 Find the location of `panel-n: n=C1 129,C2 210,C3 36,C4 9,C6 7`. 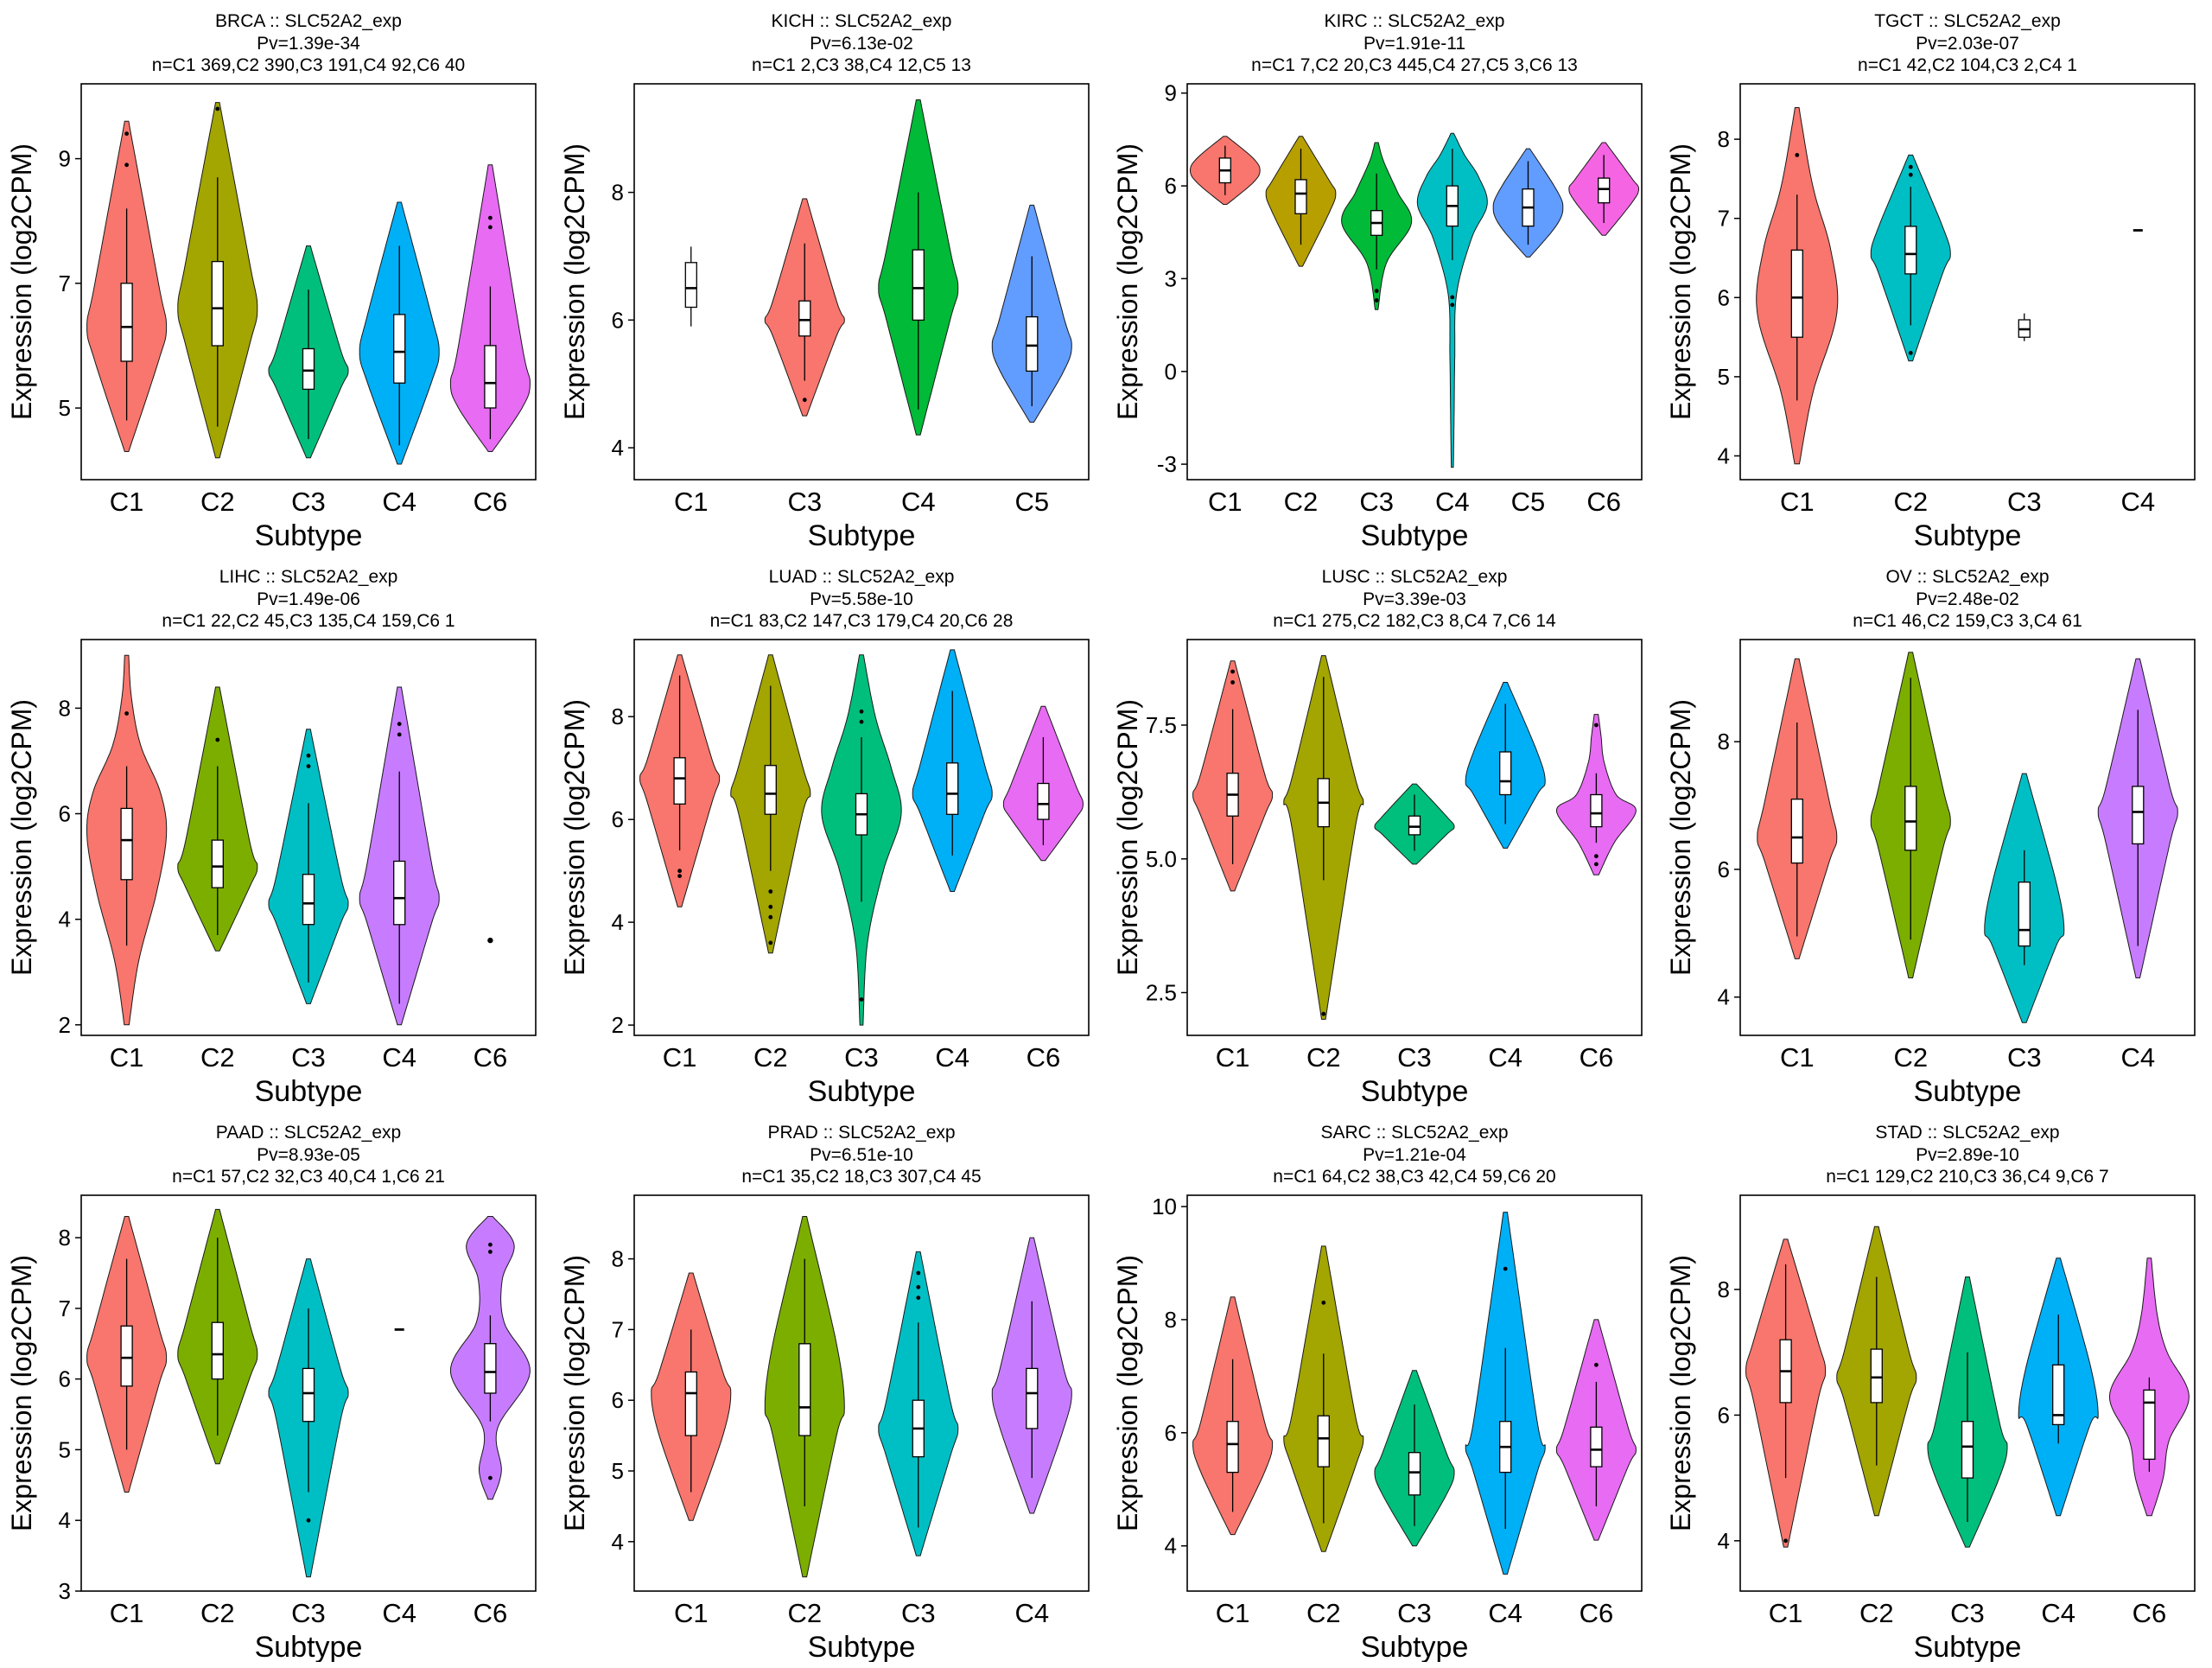

panel-n: n=C1 129,C2 210,C3 36,C4 9,C6 7 is located at coordinates (1967, 1177).